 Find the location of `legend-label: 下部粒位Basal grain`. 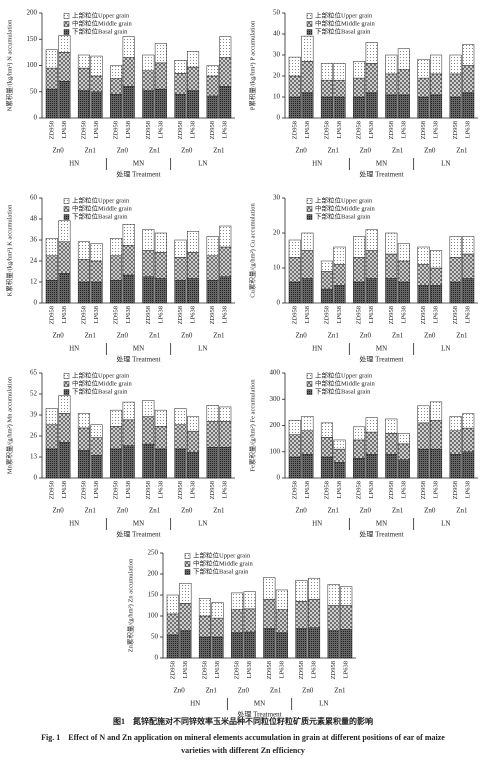

legend-label: 下部粒位Basal grain is located at coordinates (343, 215).